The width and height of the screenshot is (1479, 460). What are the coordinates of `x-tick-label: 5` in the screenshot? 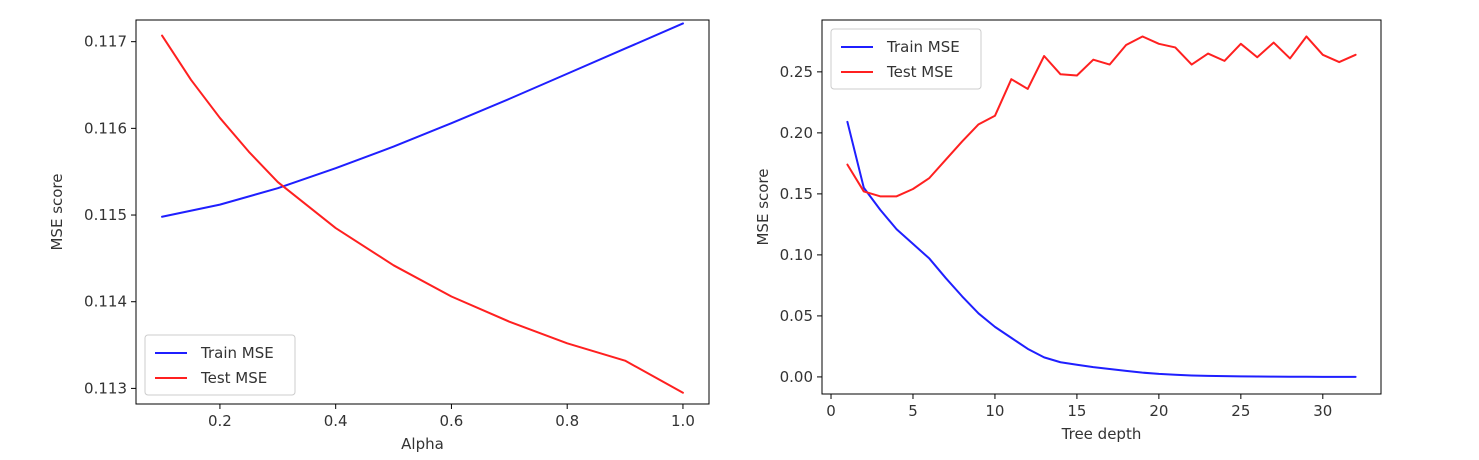 It's located at (913, 411).